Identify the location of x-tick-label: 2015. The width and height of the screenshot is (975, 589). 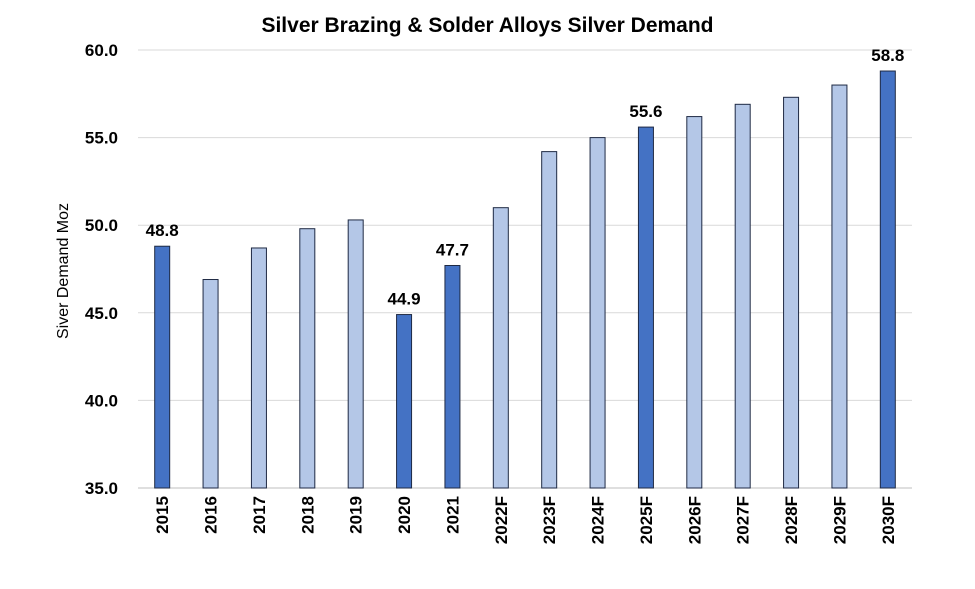
(162, 515).